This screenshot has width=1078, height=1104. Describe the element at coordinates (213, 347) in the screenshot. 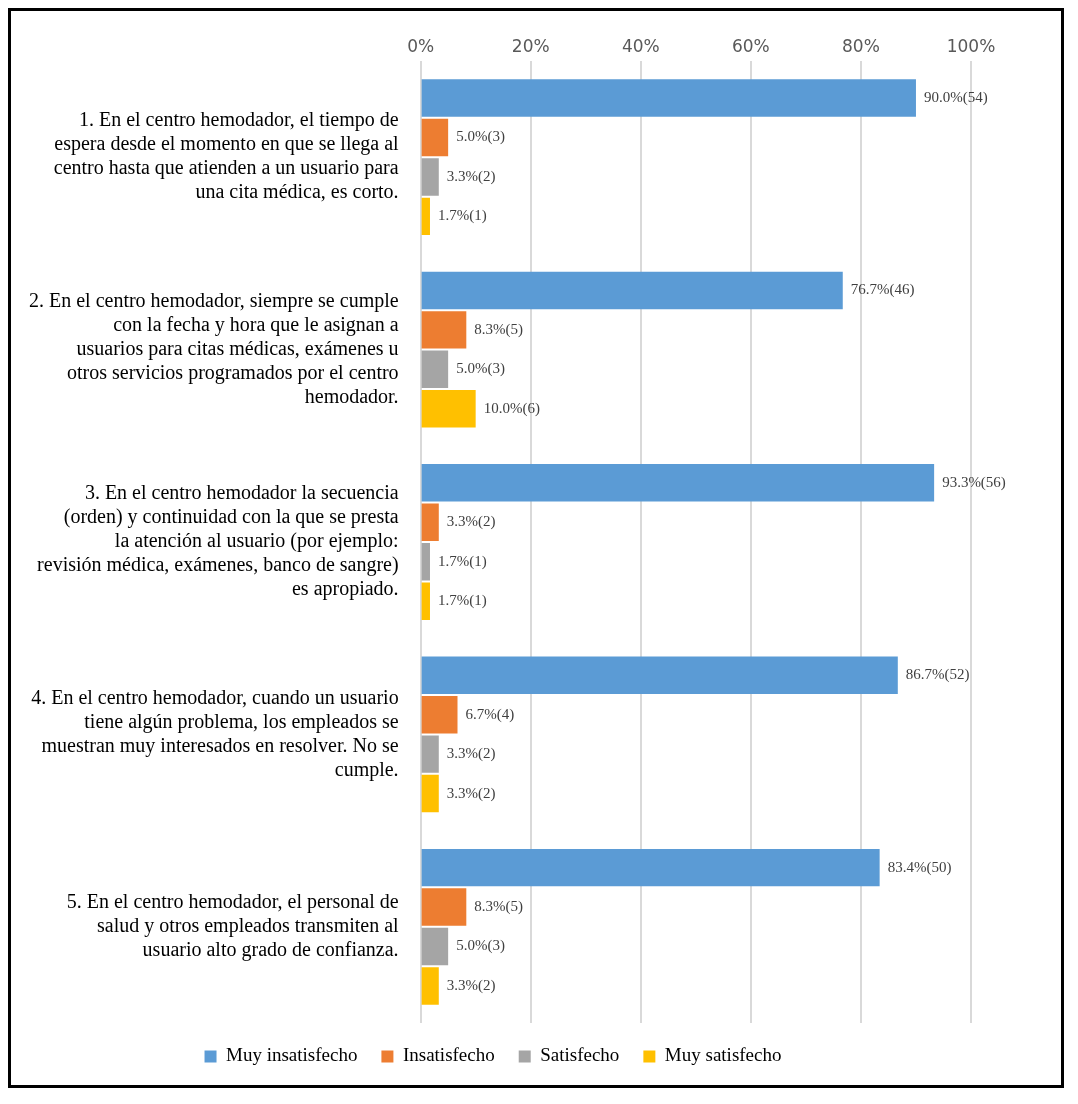

I see `y-tick-label: 2. En el centro hemodador, siempre se cumple con la fecha y hora que le asignan a usuarios para citas médicas, exámenes u otros servicios programados por el centro hemodador.` at that location.